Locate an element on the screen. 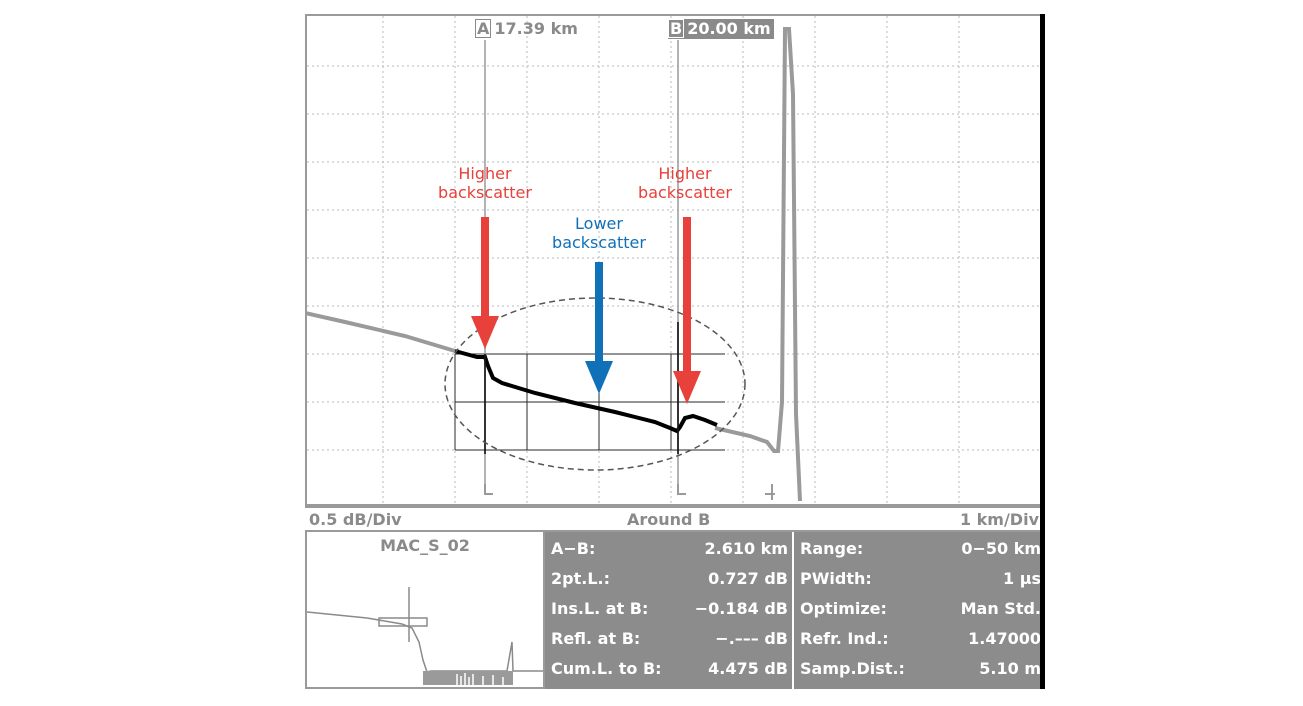 The image size is (1303, 706). annotation-lower-backscatter: Lower backscatter is located at coordinates (599, 233).